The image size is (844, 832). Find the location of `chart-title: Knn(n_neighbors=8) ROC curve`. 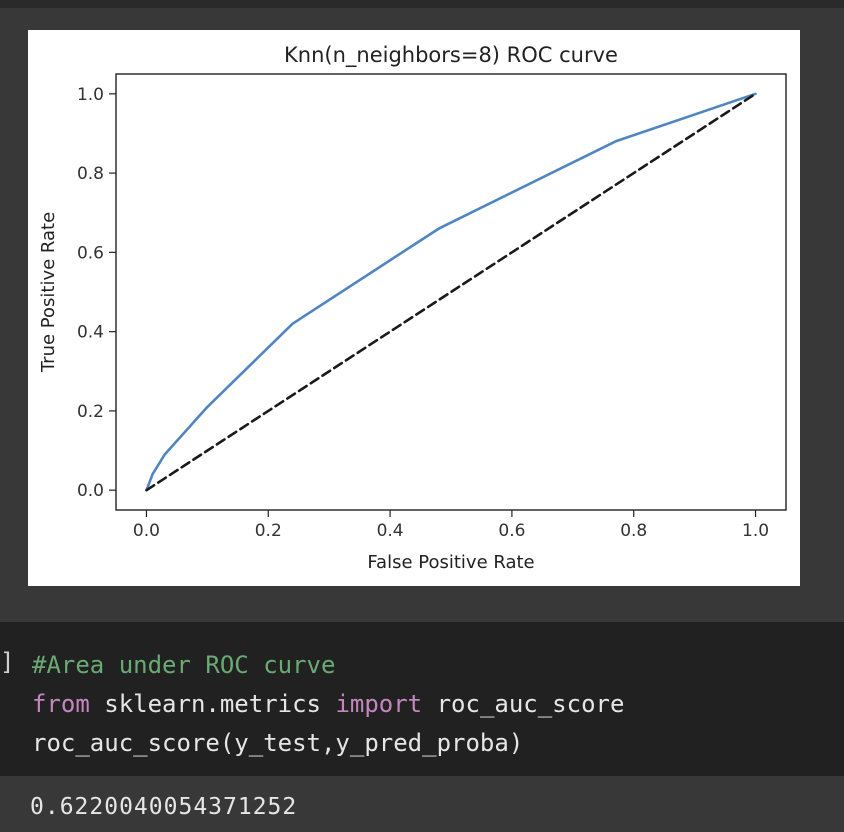

chart-title: Knn(n_neighbors=8) ROC curve is located at coordinates (451, 55).